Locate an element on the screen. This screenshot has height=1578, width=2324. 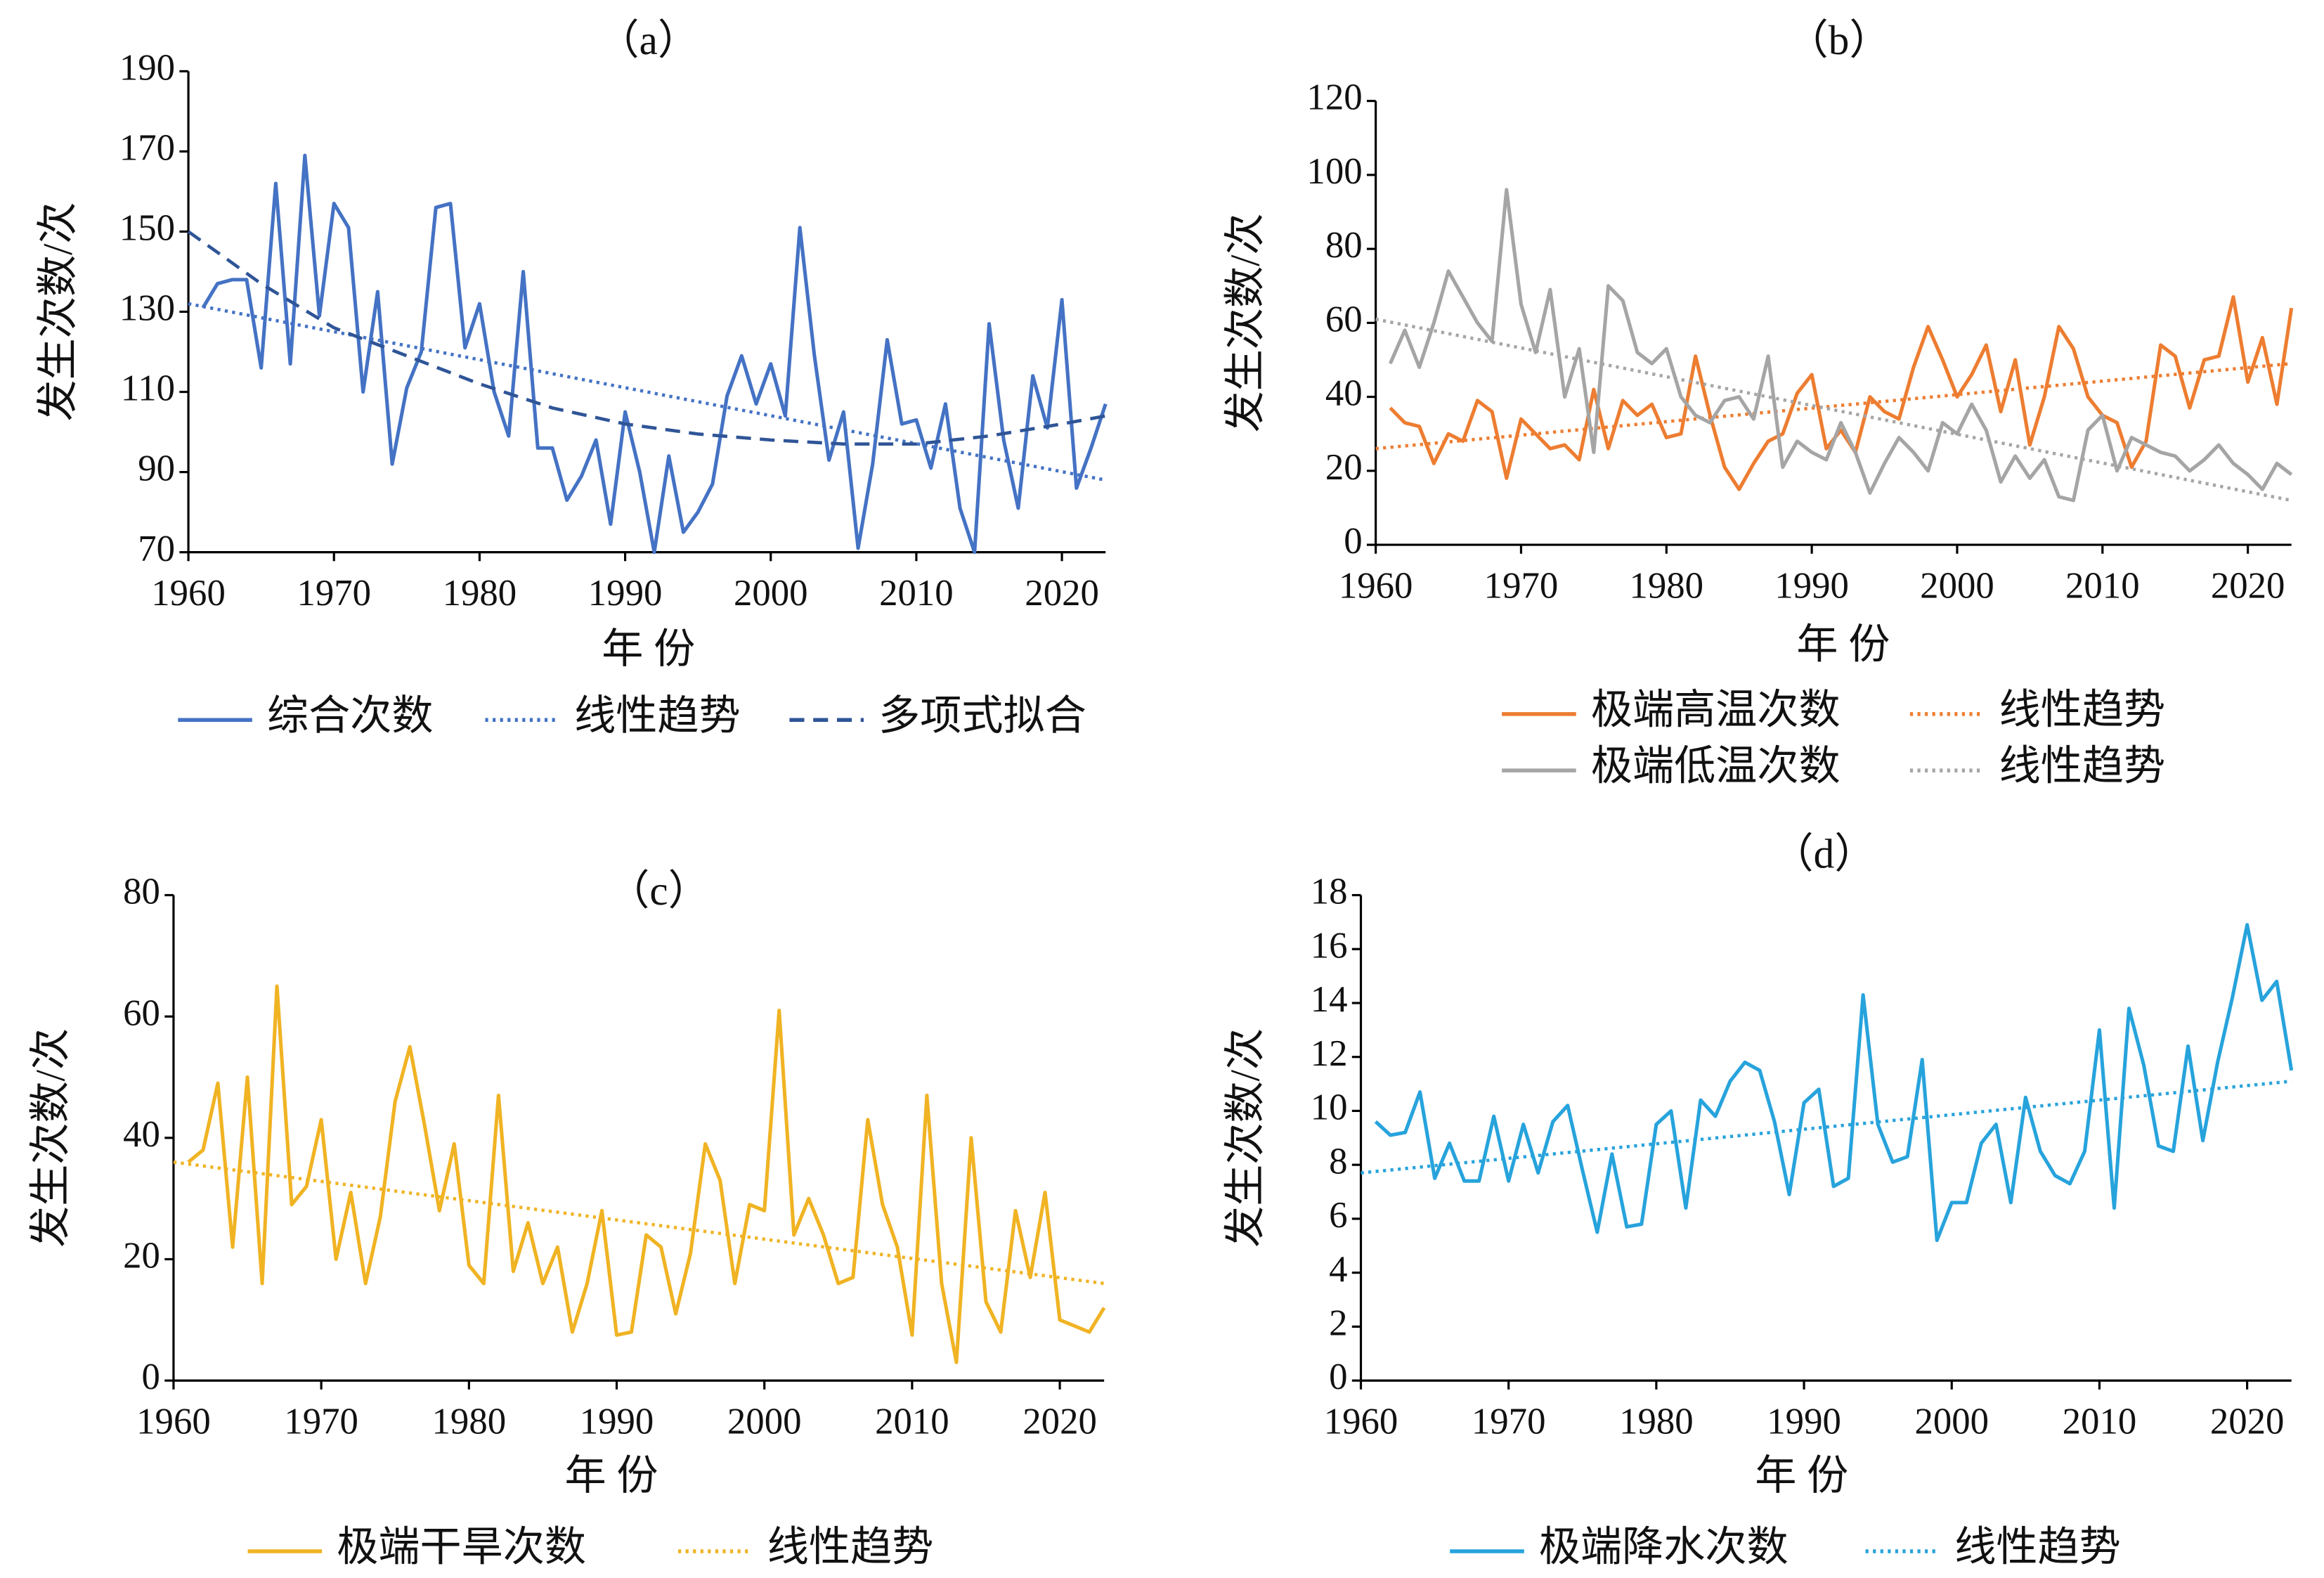
chart-title: （d） is located at coordinates (1824, 853).